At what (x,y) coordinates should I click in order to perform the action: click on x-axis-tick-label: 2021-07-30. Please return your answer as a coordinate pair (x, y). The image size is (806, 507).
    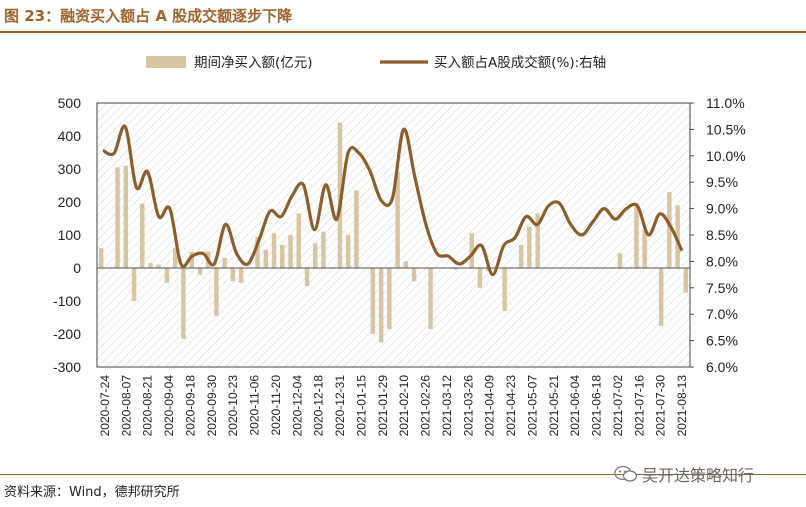
    Looking at the image, I should click on (661, 406).